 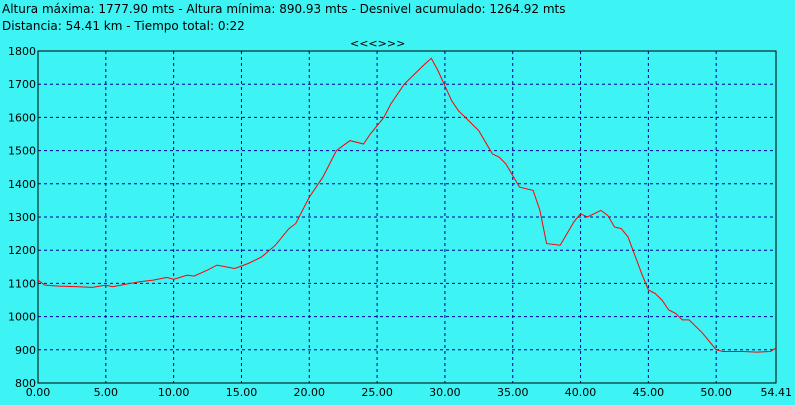 What do you see at coordinates (22, 317) in the screenshot?
I see `y-tick-label: 1000` at bounding box center [22, 317].